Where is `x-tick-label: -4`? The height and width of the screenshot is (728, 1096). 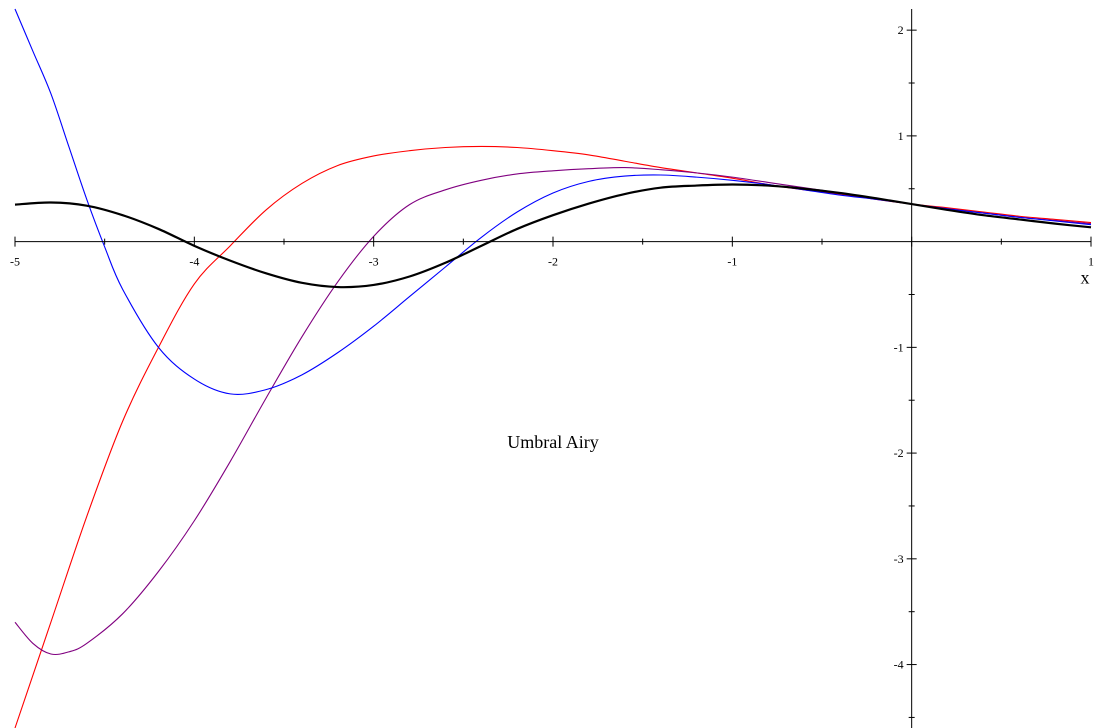 x-tick-label: -4 is located at coordinates (194, 262).